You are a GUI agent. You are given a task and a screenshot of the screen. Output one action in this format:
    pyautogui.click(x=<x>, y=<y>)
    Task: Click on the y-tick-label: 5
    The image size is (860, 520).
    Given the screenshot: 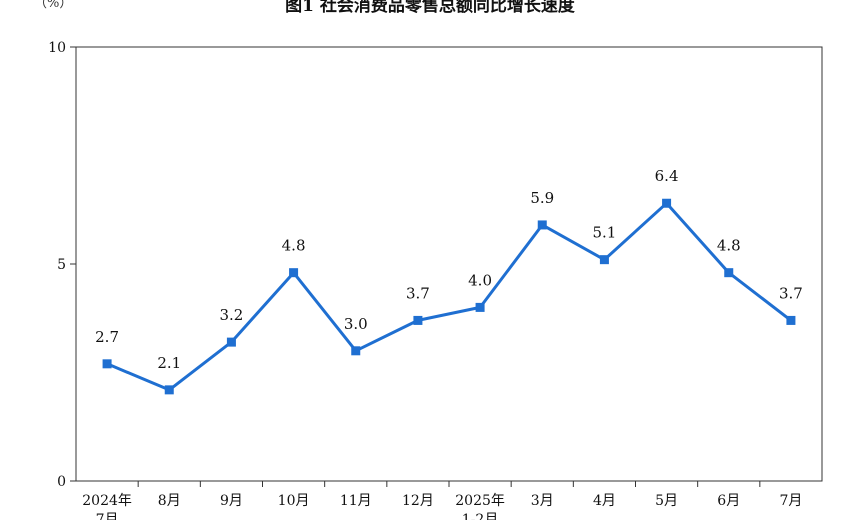 What is the action you would take?
    pyautogui.click(x=61, y=265)
    